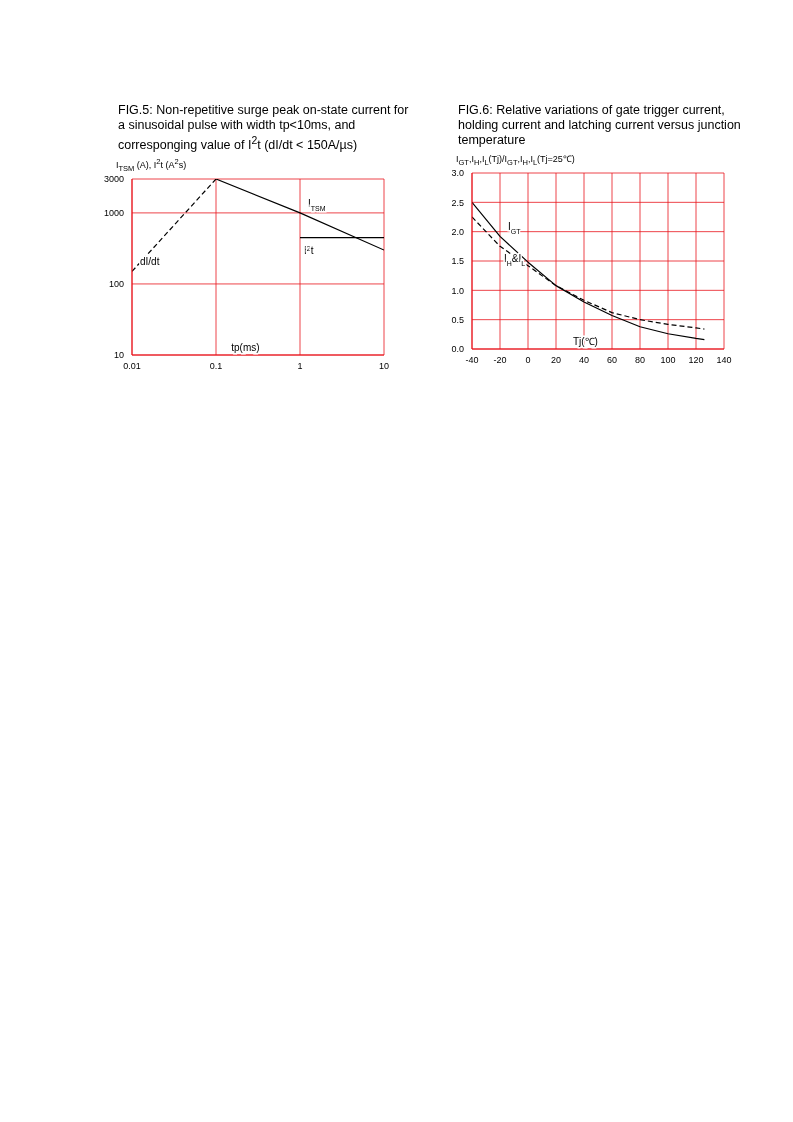 This screenshot has height=1122, width=793. I want to click on x-tick-label: 20, so click(556, 360).